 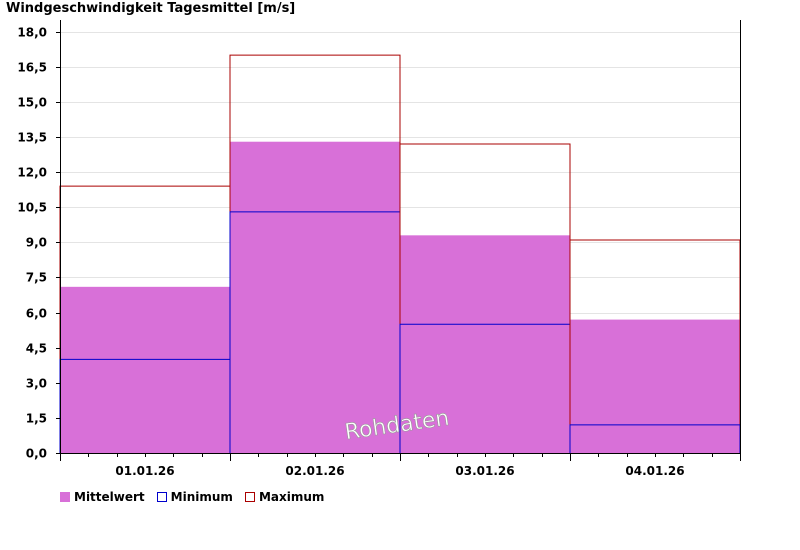 What do you see at coordinates (32, 173) in the screenshot?
I see `y-tick-label: 12,0` at bounding box center [32, 173].